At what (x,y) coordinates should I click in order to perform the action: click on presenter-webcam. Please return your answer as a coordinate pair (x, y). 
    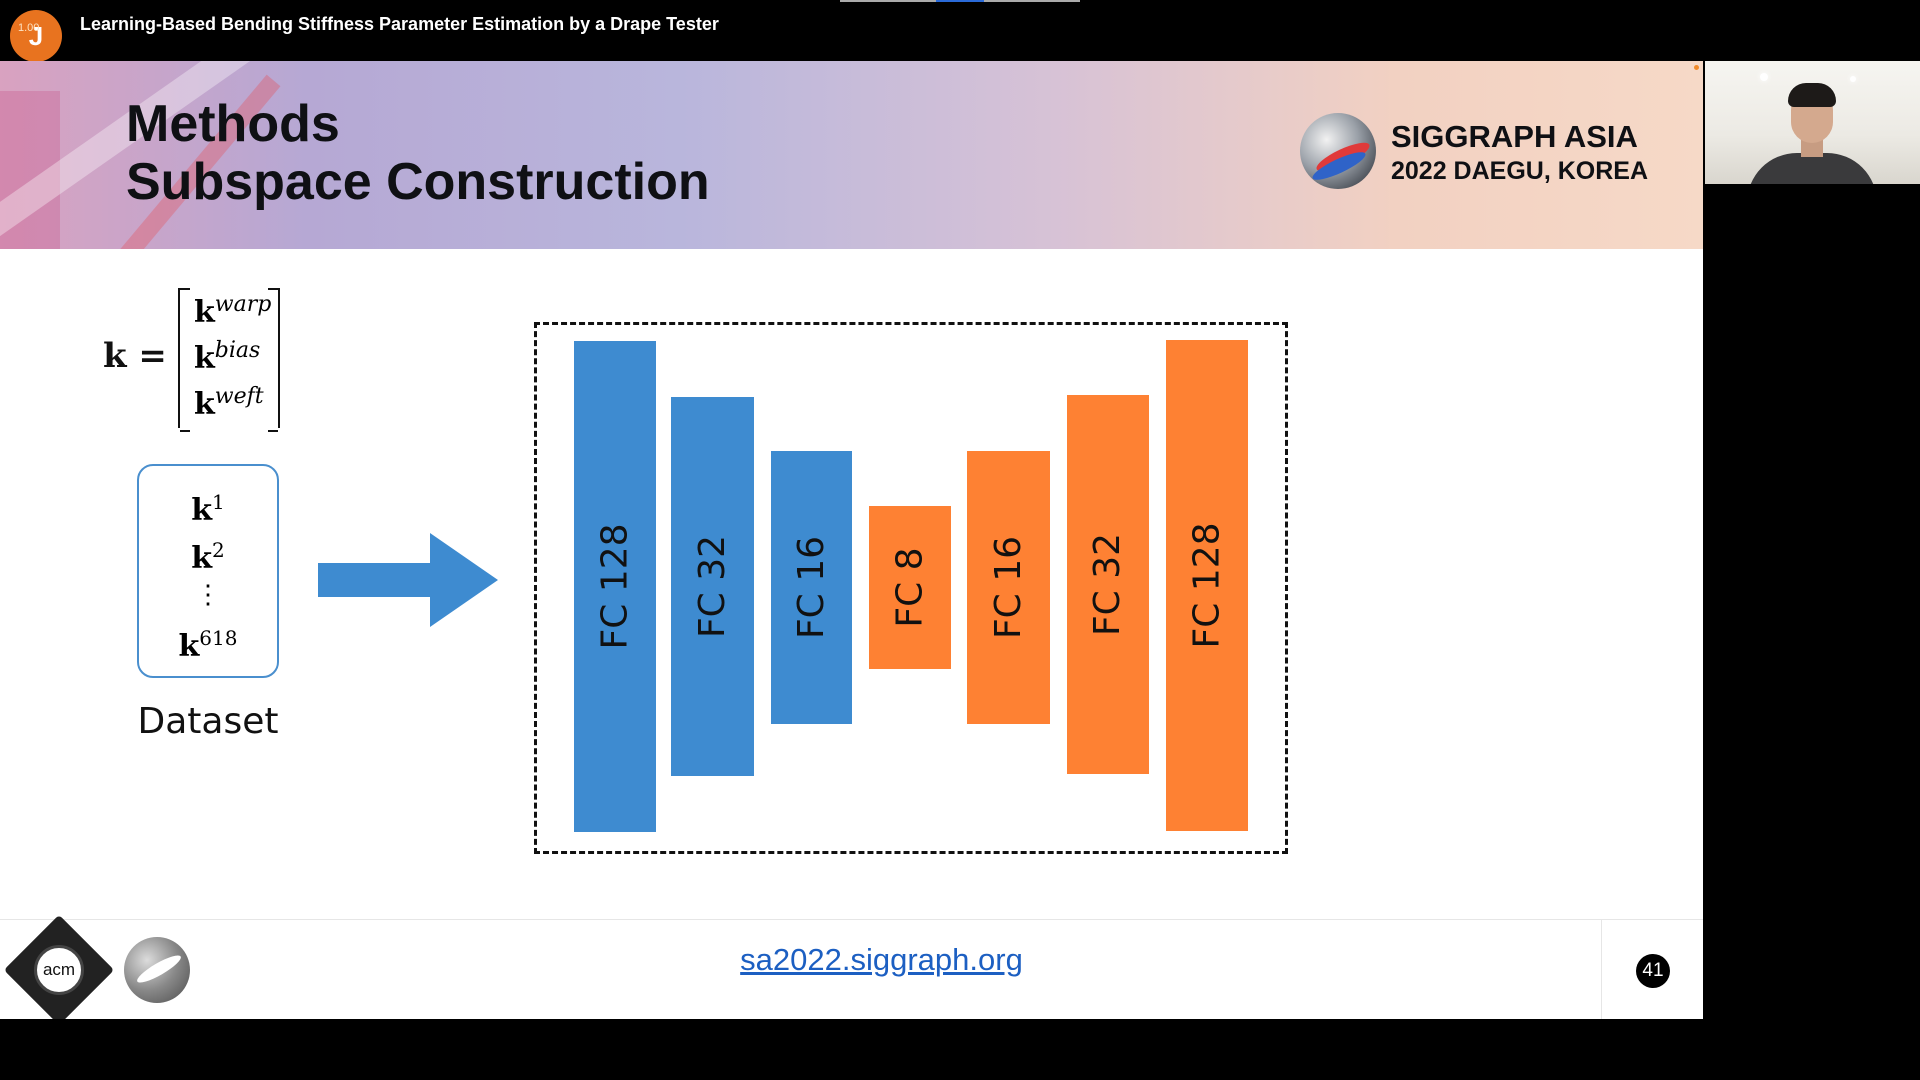
    Looking at the image, I should click on (1812, 122).